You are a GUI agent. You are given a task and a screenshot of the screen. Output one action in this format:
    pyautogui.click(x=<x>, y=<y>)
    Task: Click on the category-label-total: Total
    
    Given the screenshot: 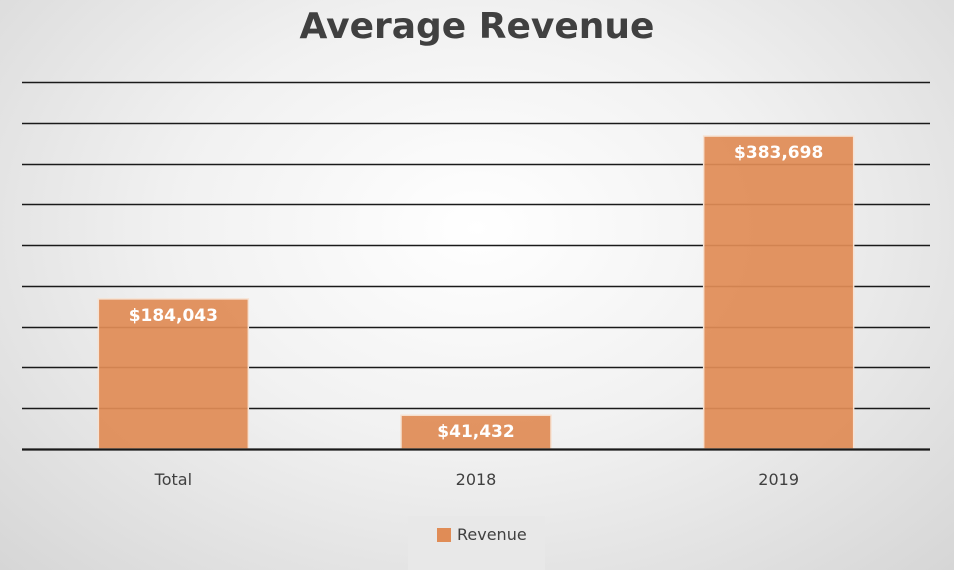 What is the action you would take?
    pyautogui.click(x=173, y=479)
    